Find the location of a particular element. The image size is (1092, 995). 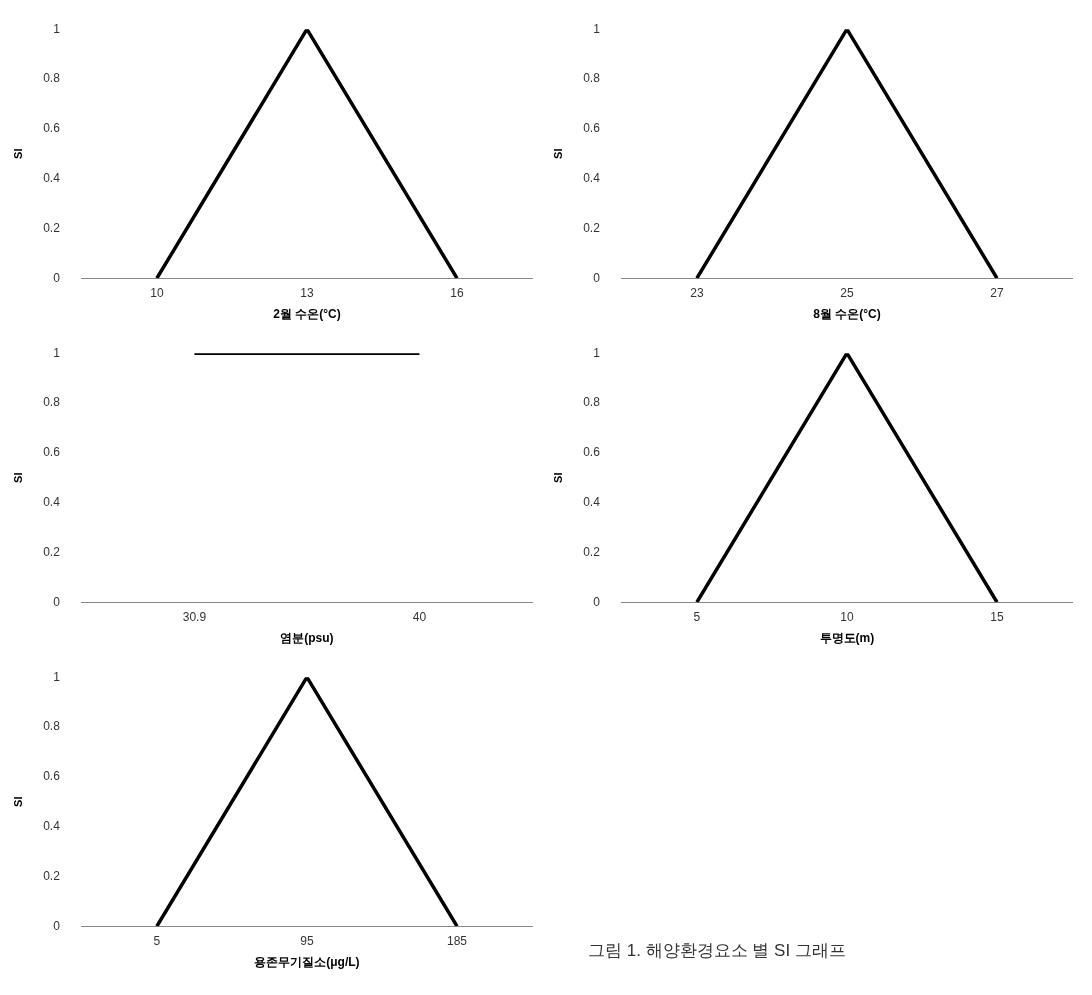

x-axis-title: 용존무기질소(μg/L) is located at coordinates (307, 962).